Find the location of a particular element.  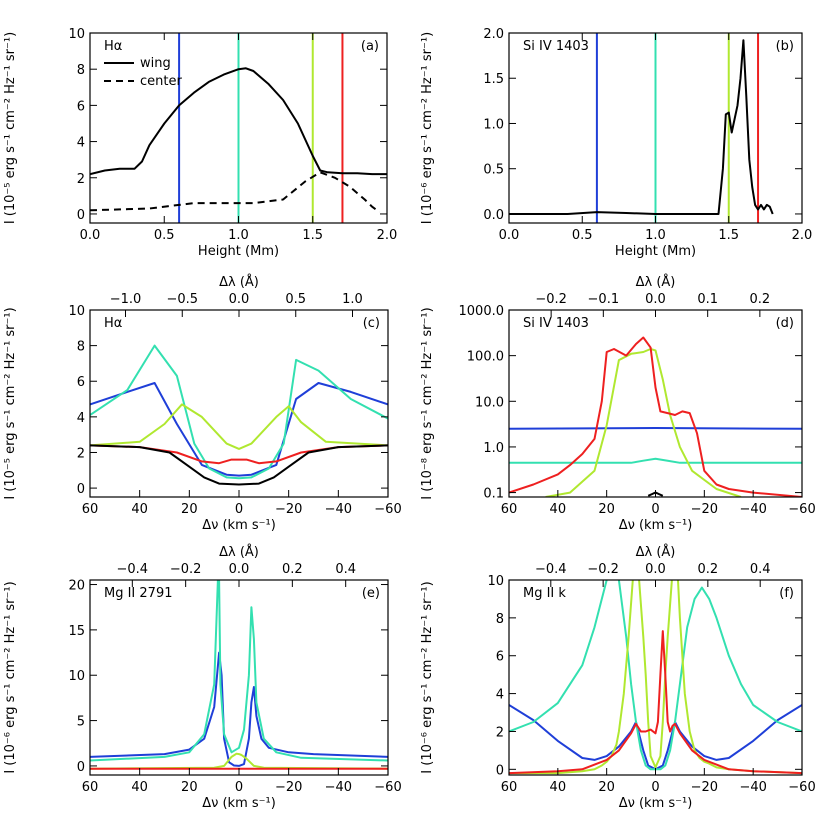

x-tick-label: 1.0 is located at coordinates (238, 235).